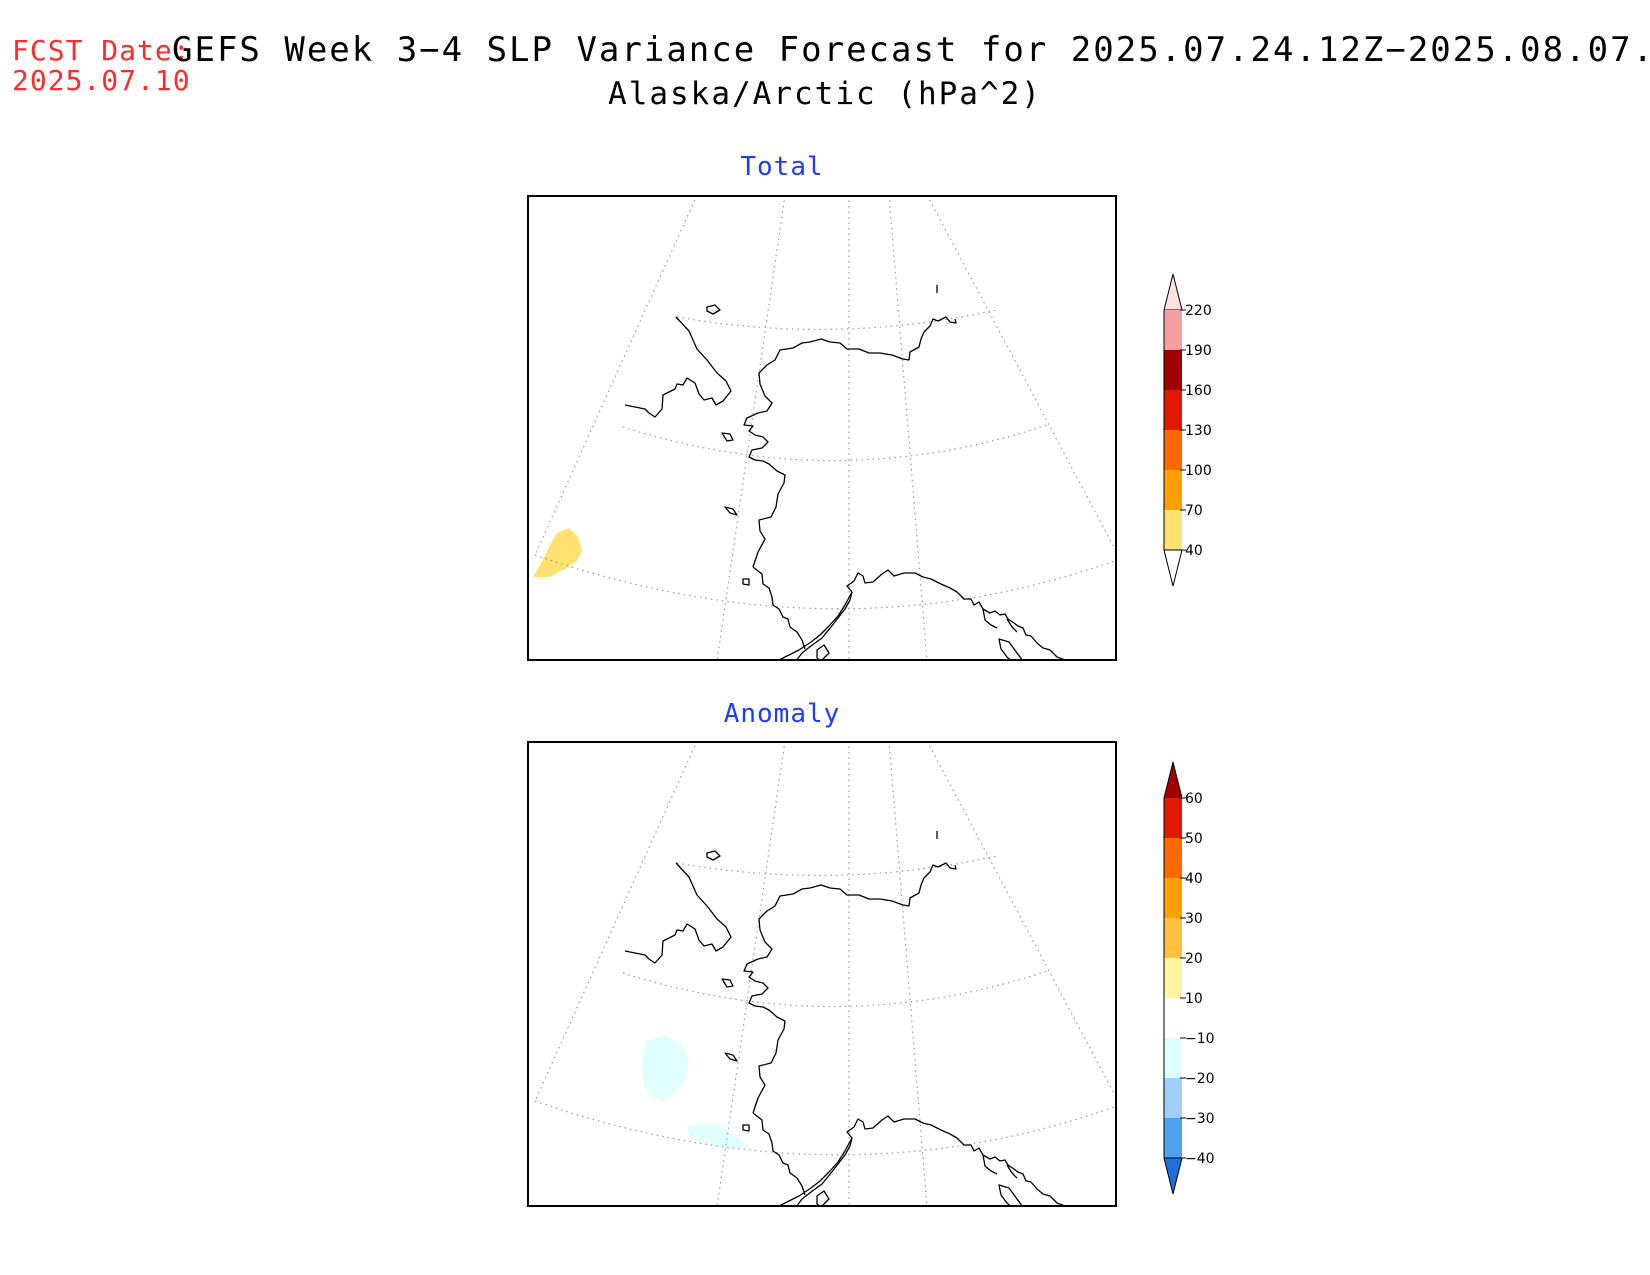 The image size is (1650, 1275). What do you see at coordinates (1194, 839) in the screenshot?
I see `colorbar-tick-label: 50` at bounding box center [1194, 839].